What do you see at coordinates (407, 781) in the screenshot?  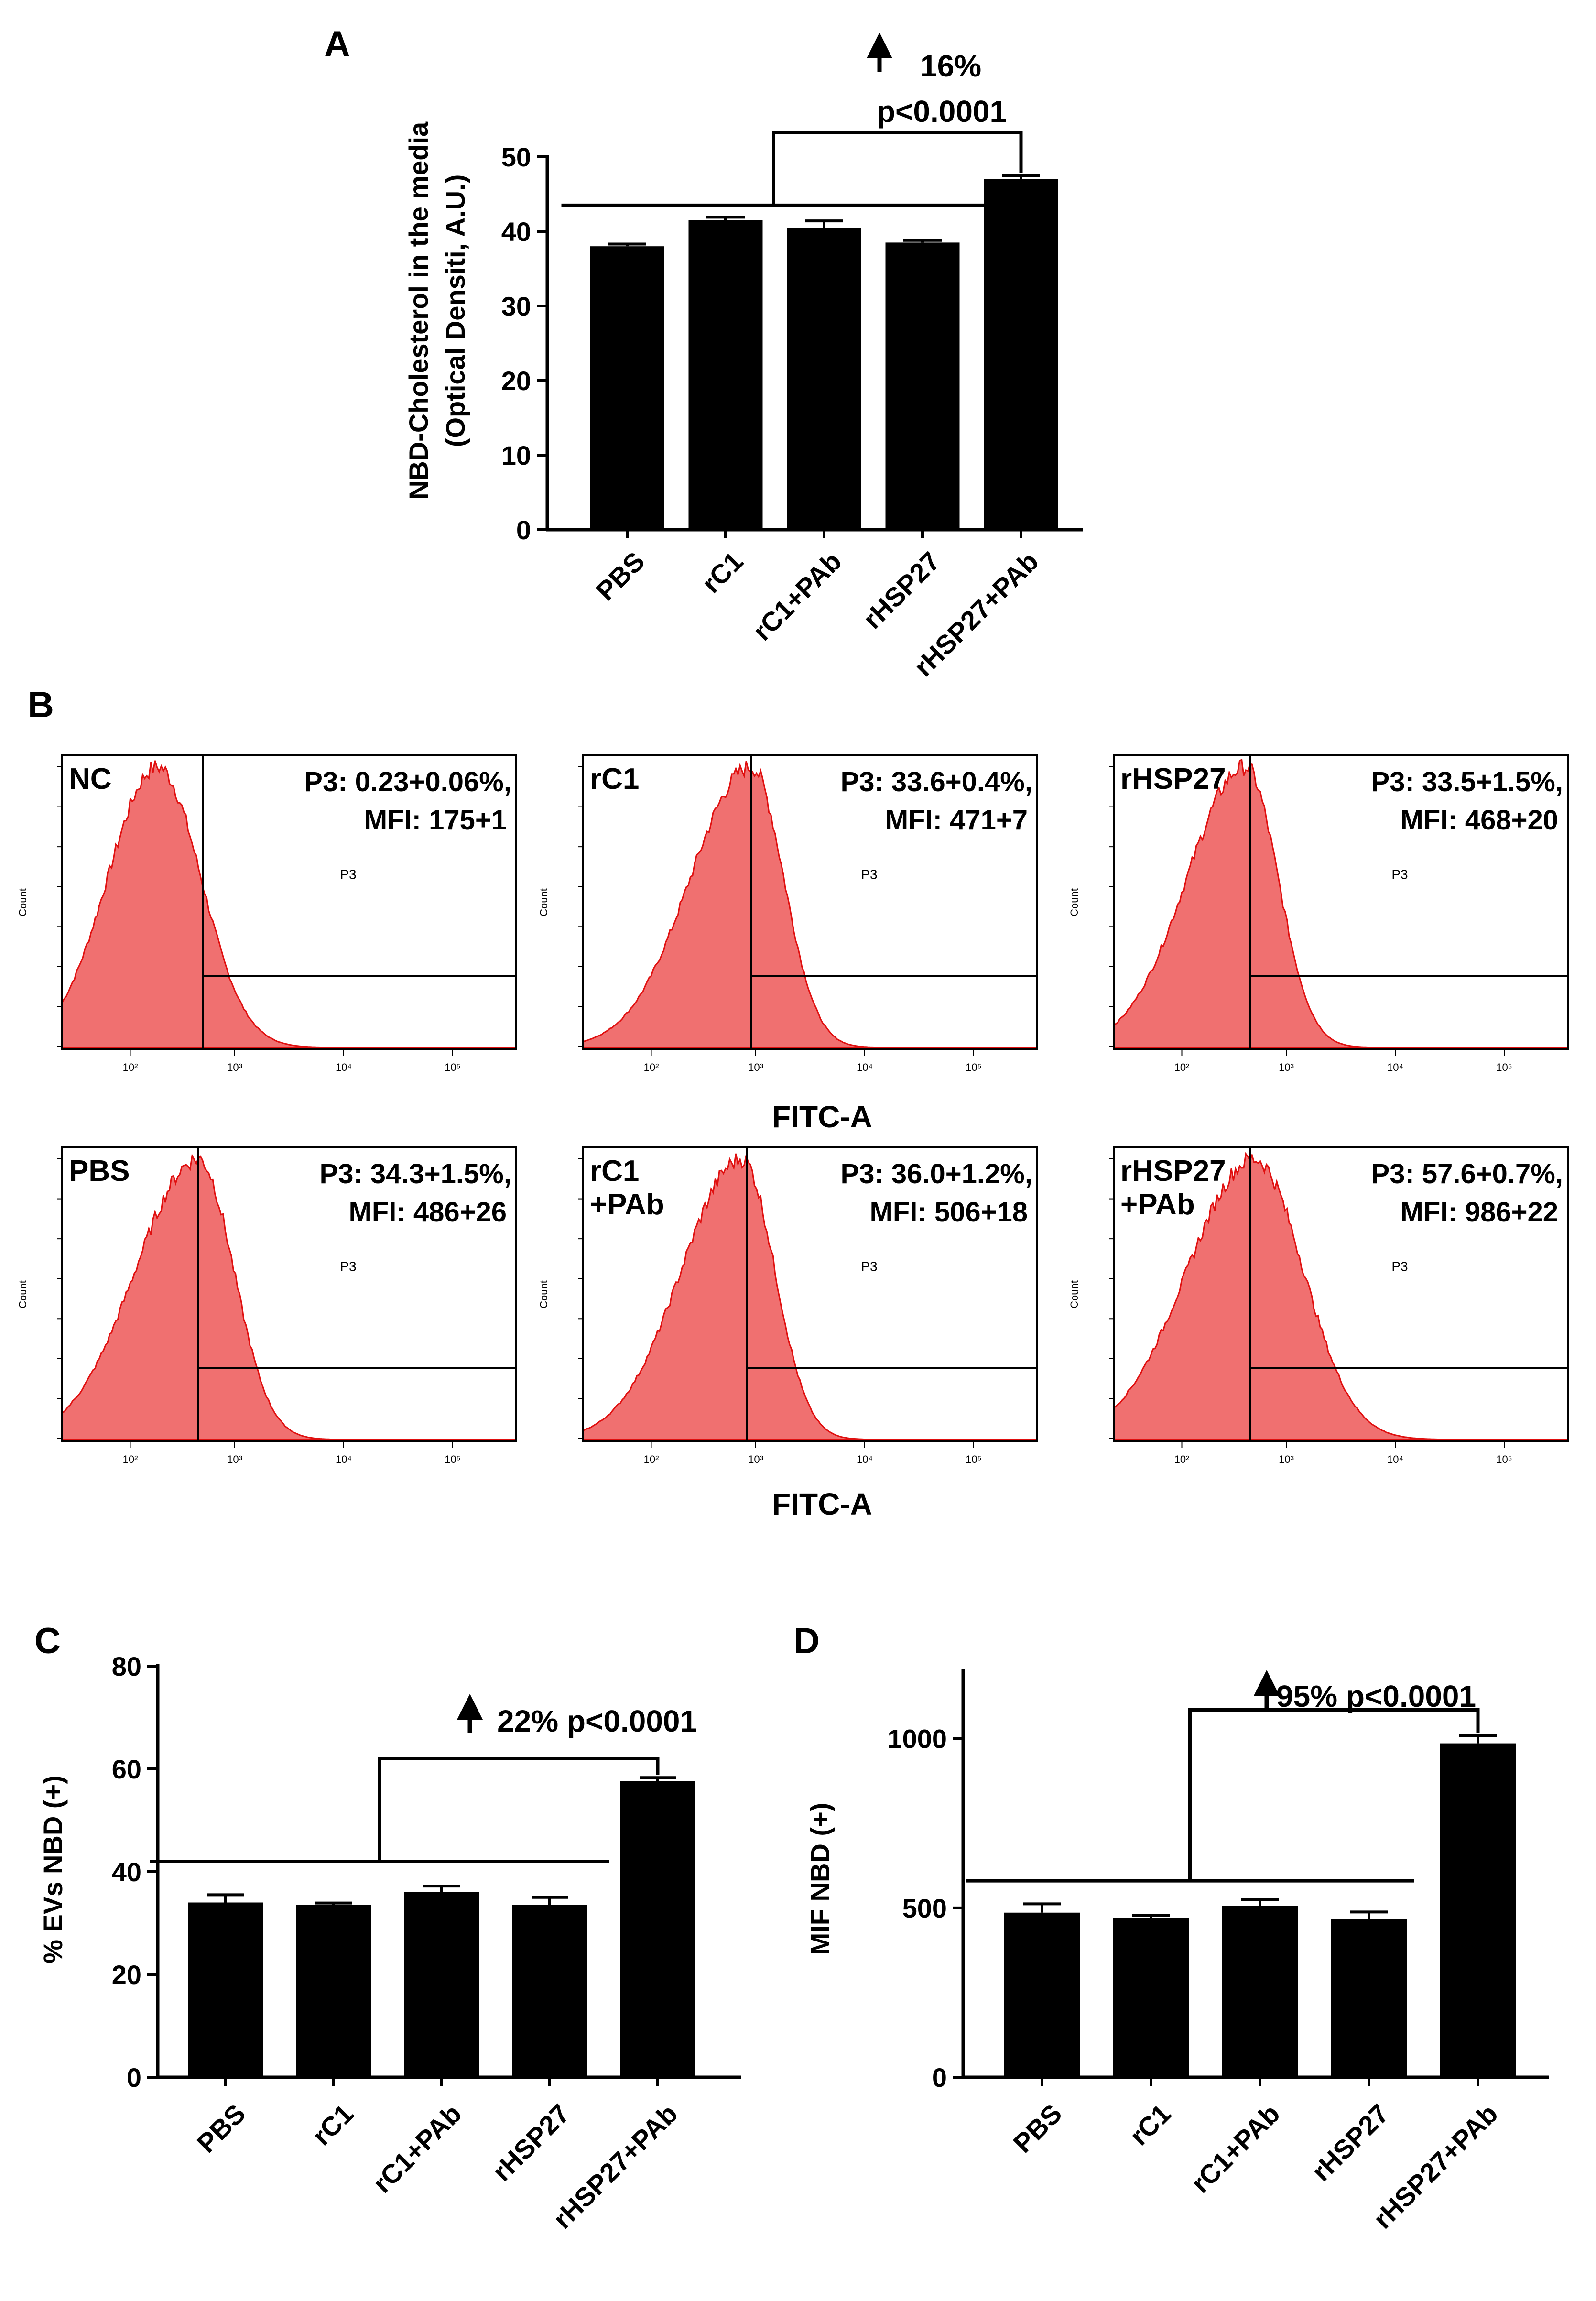 I see `histogram-p3-stat-0: P3: 0.23+0.06%,` at bounding box center [407, 781].